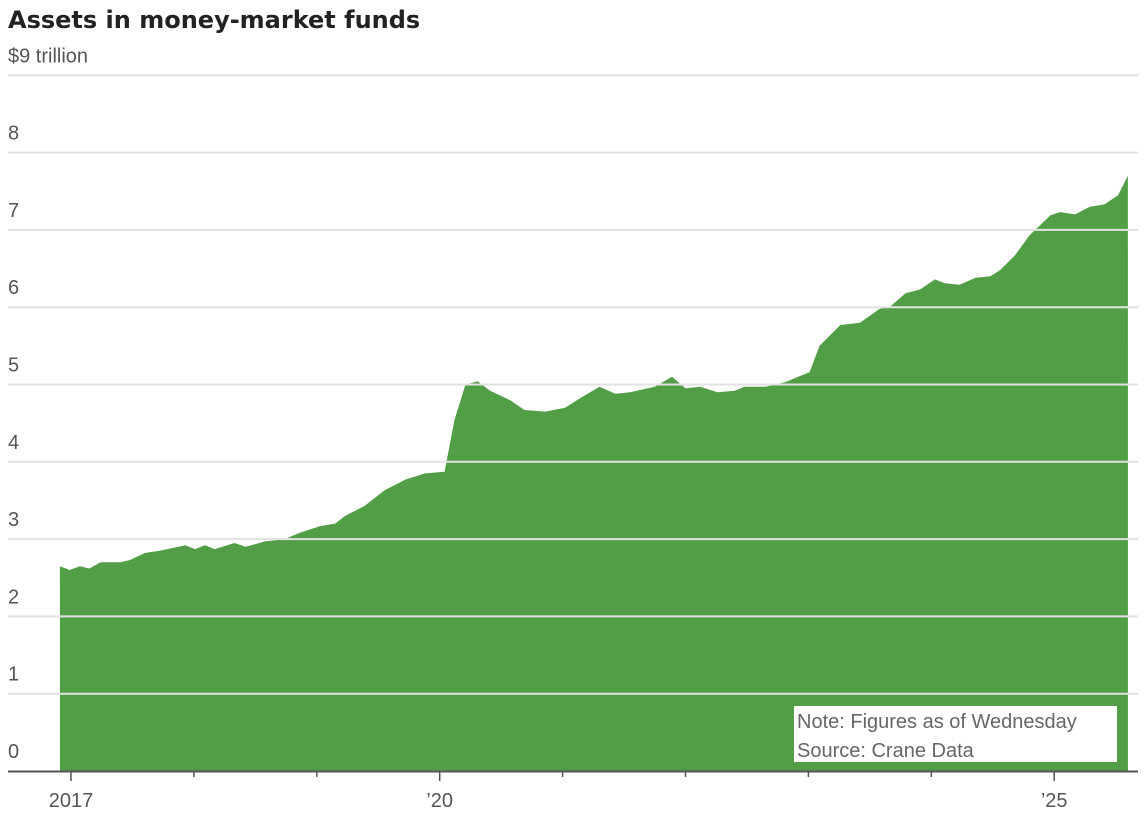 Image resolution: width=1145 pixels, height=817 pixels. I want to click on y-tick-label: 6, so click(13, 288).